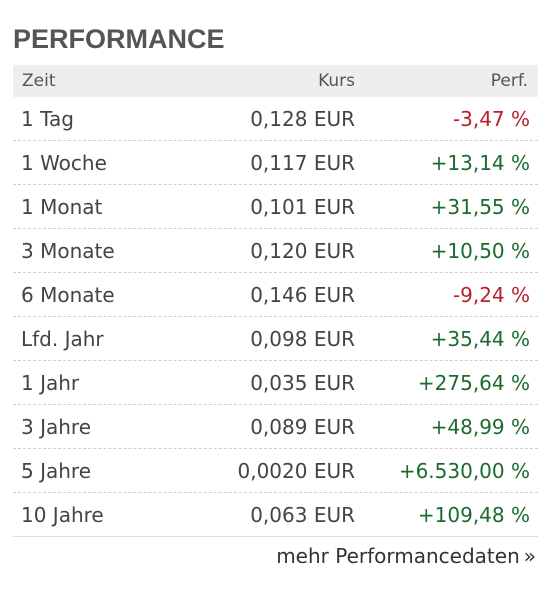  Describe the element at coordinates (529, 556) in the screenshot. I see `double-chevron-right-icon: »` at that location.